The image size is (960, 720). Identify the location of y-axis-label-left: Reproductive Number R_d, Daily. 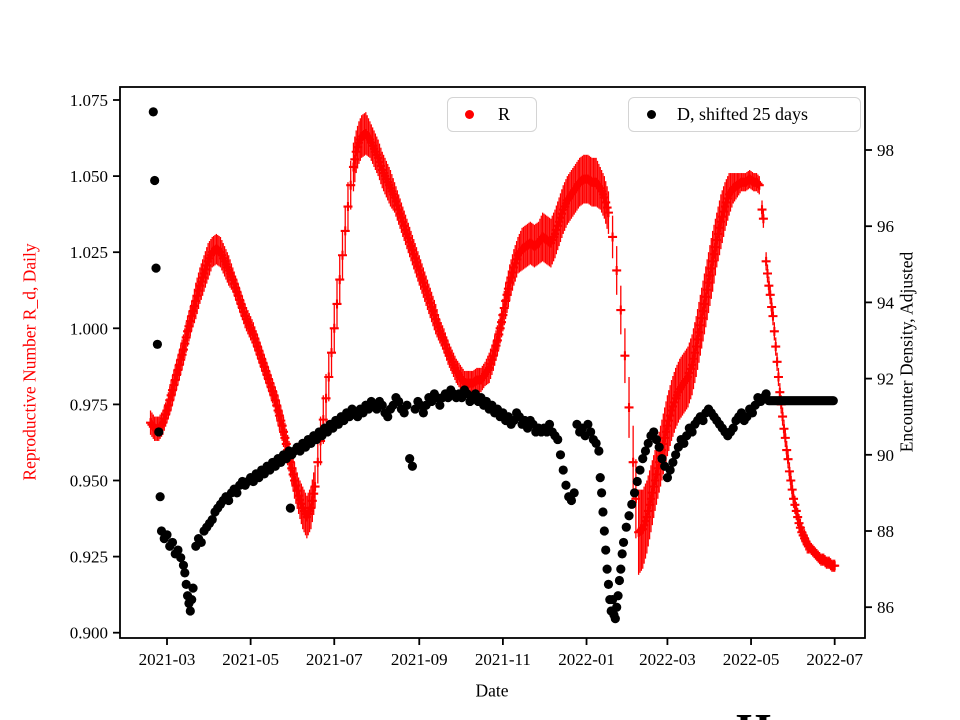
(29, 362).